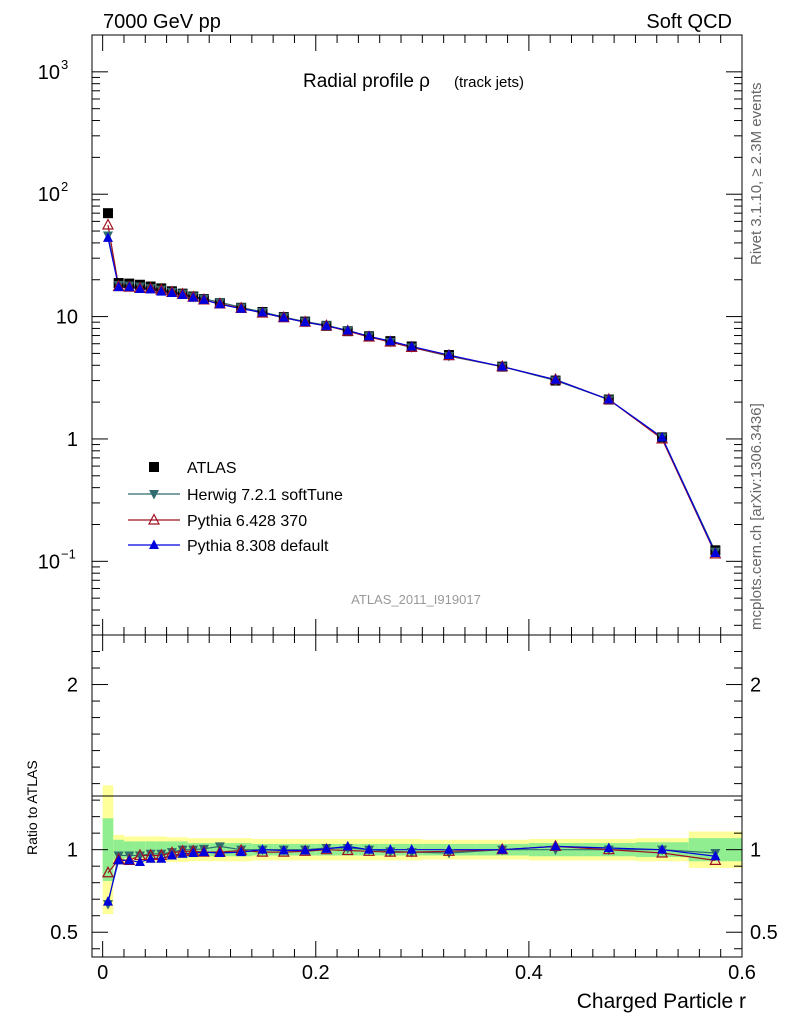  Describe the element at coordinates (64, 64) in the screenshot. I see `main-y-tick-exponent: 3` at that location.